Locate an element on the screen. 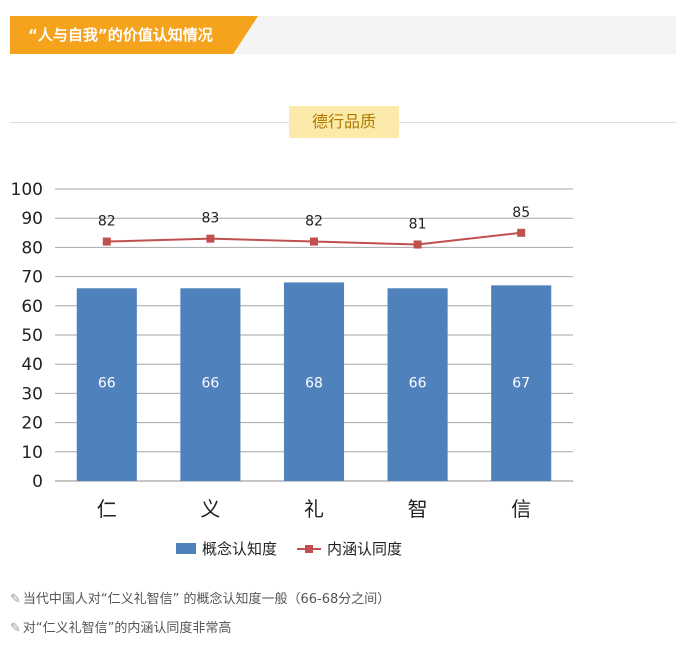 This screenshot has height=659, width=678. x-tick-label: 仁 is located at coordinates (107, 509).